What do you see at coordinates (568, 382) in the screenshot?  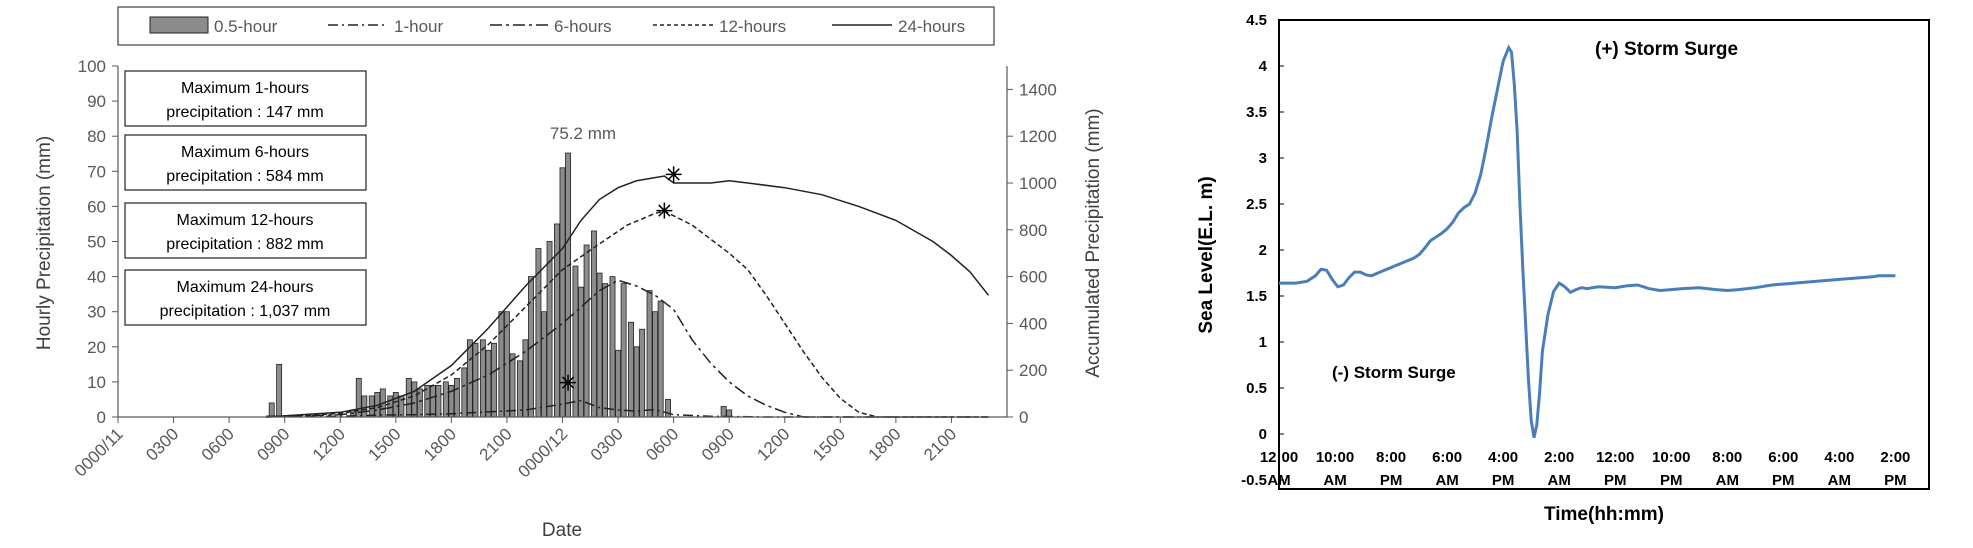 I see `marker-1-hour-stroke` at bounding box center [568, 382].